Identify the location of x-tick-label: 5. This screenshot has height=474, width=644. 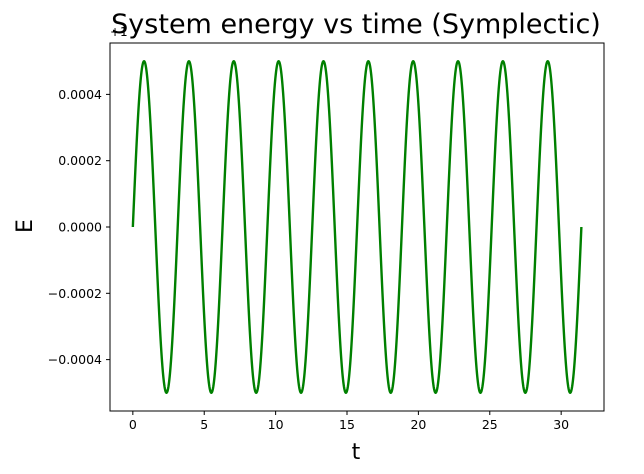
(204, 424).